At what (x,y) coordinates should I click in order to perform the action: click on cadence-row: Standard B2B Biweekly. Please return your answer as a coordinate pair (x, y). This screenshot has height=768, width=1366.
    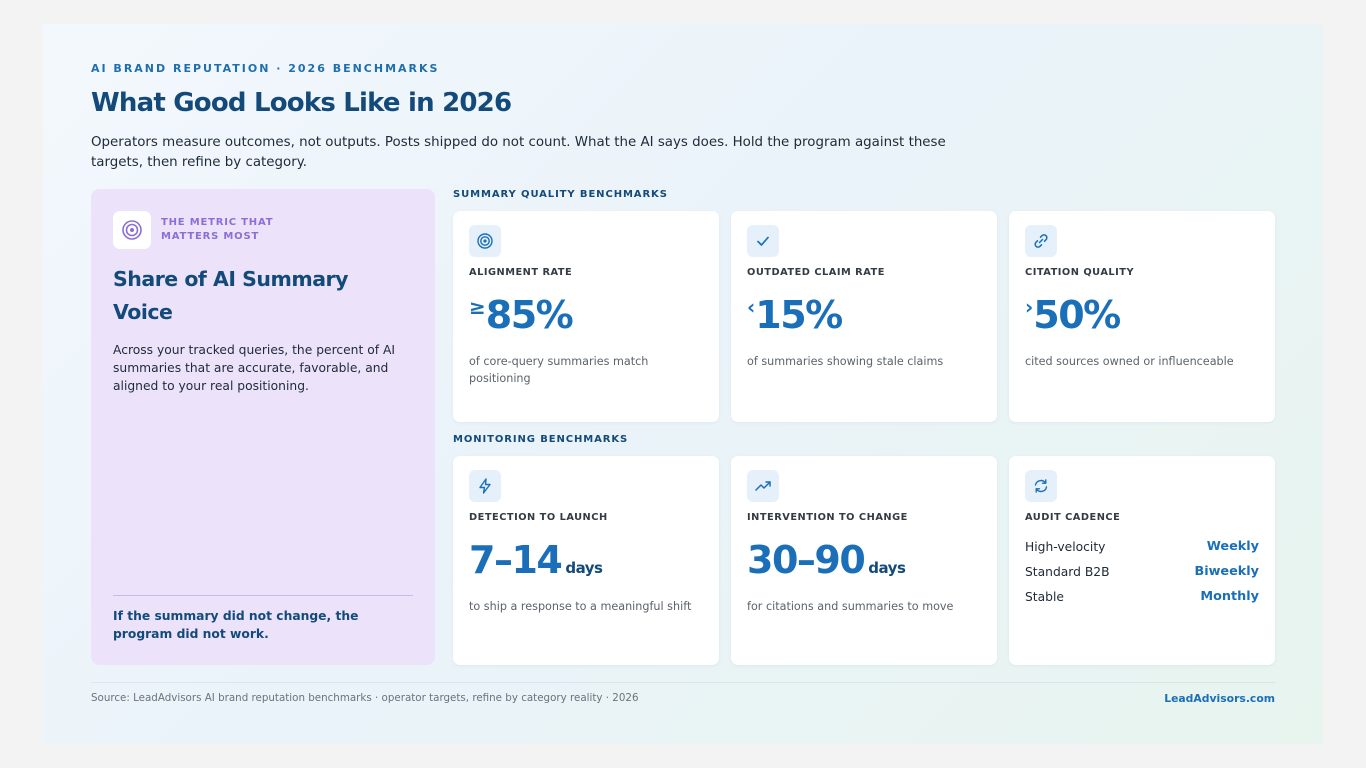
    Looking at the image, I should click on (1142, 571).